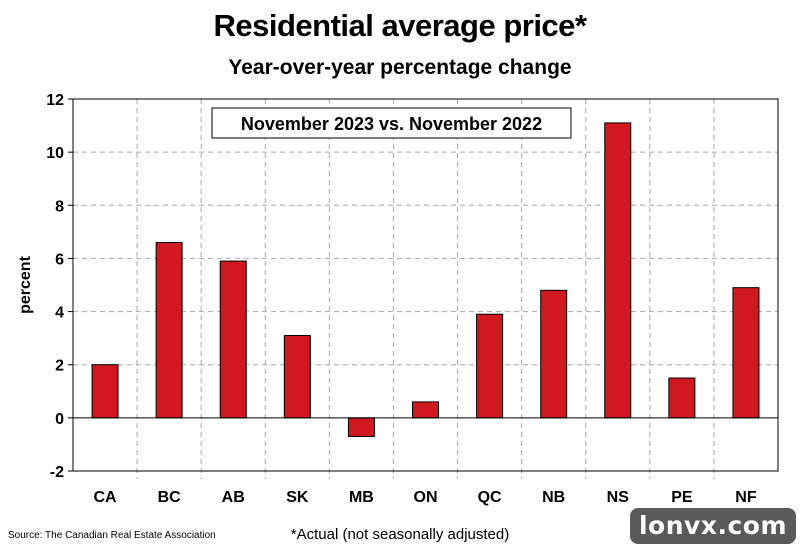  What do you see at coordinates (59, 206) in the screenshot?
I see `y-tick-label: 8` at bounding box center [59, 206].